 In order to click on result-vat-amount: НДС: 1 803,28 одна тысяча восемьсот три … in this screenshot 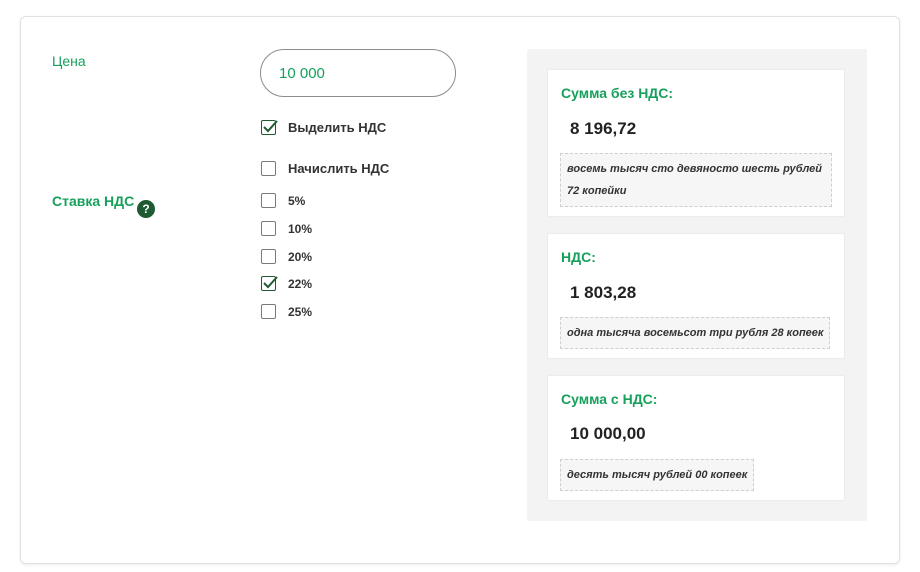, I will do `click(696, 296)`.